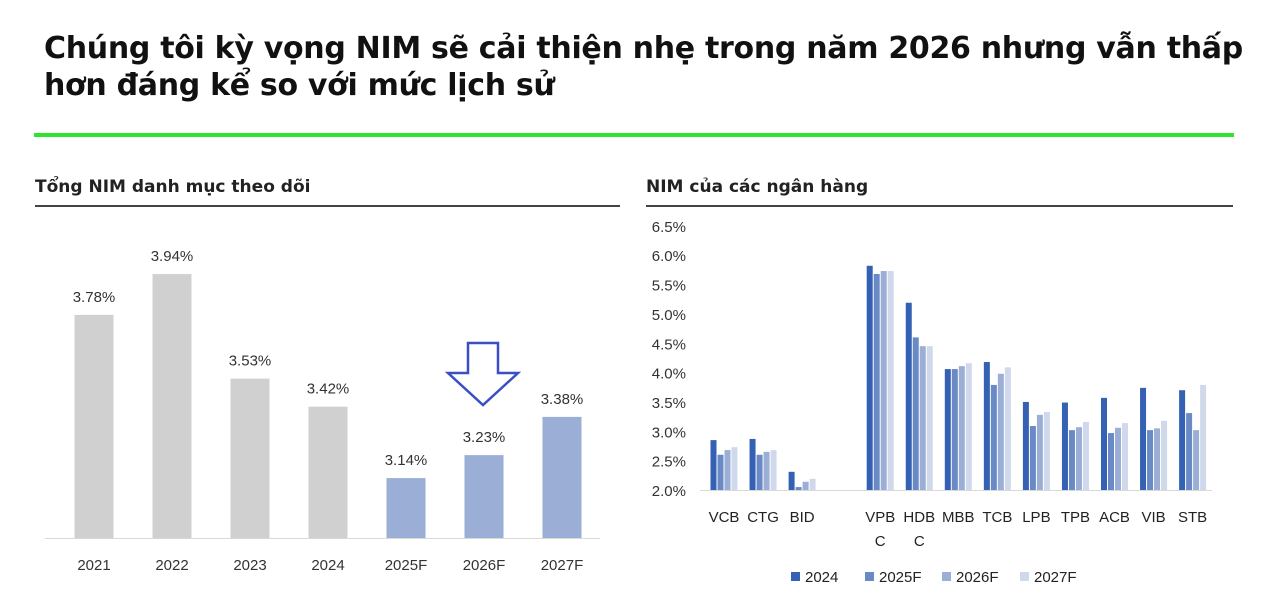  I want to click on right-bar-VPB-2027F, so click(890, 380).